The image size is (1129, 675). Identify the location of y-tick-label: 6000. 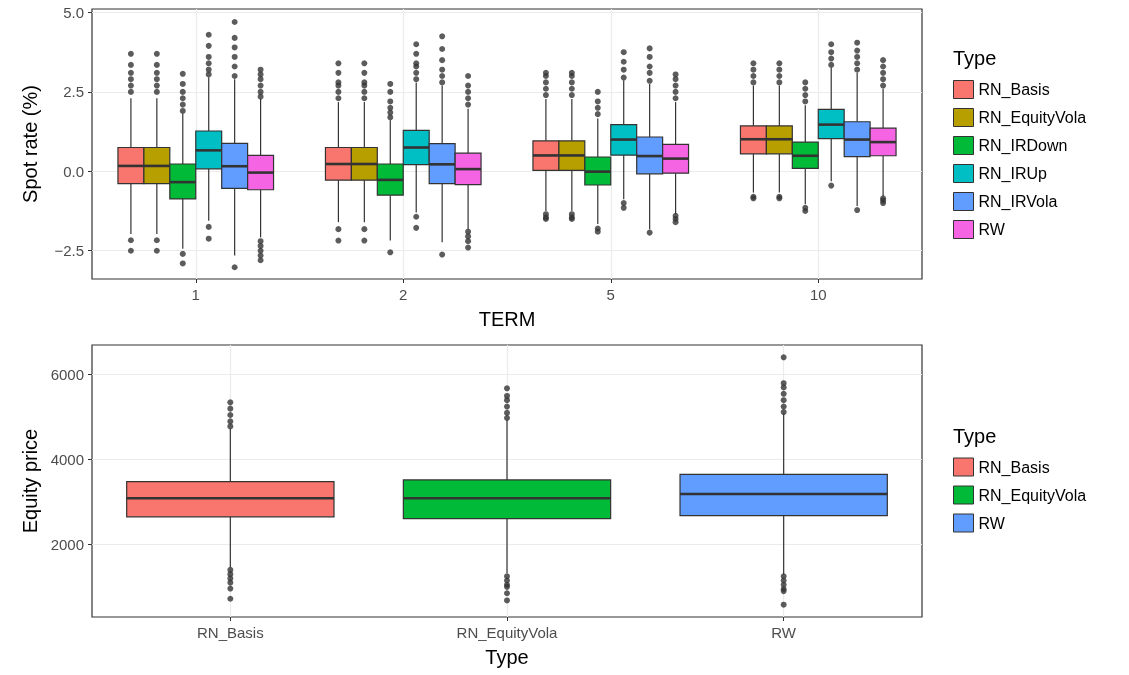
(67, 375).